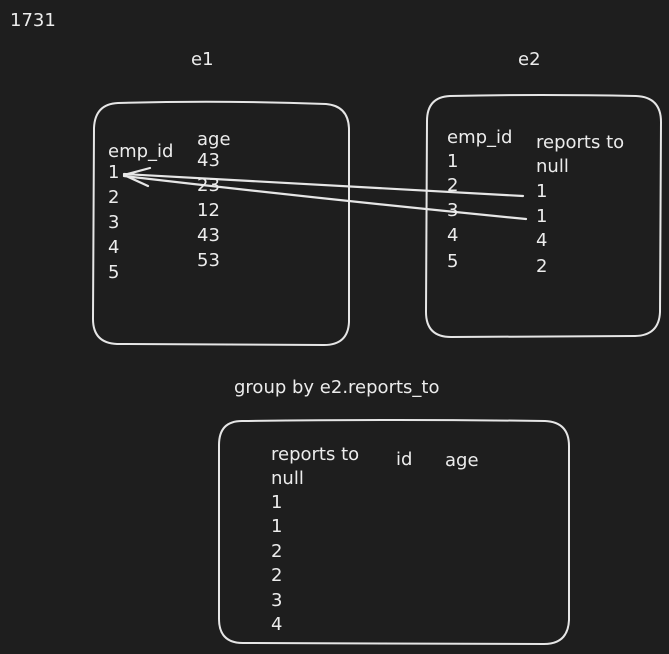 Image resolution: width=669 pixels, height=654 pixels. I want to click on e2-col-reports-to: reports to, so click(580, 142).